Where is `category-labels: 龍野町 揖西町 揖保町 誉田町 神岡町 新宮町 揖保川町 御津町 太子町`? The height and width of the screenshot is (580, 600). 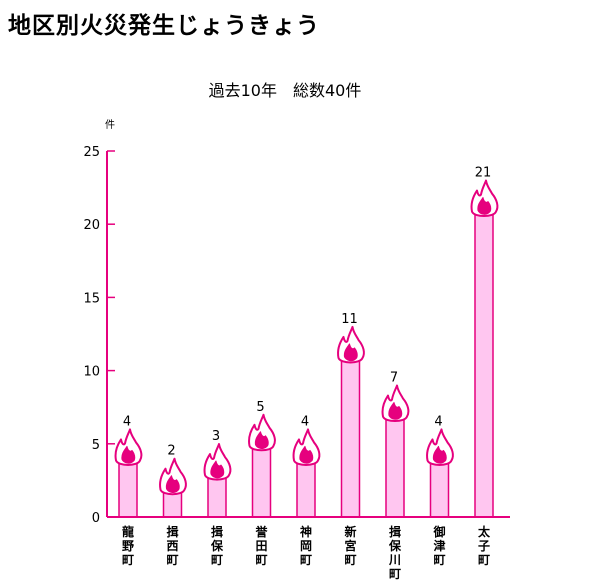
category-labels: 龍野町 揖西町 揖保町 誉田町 神岡町 新宮町 揖保川町 御津町 太子町 is located at coordinates (306, 552).